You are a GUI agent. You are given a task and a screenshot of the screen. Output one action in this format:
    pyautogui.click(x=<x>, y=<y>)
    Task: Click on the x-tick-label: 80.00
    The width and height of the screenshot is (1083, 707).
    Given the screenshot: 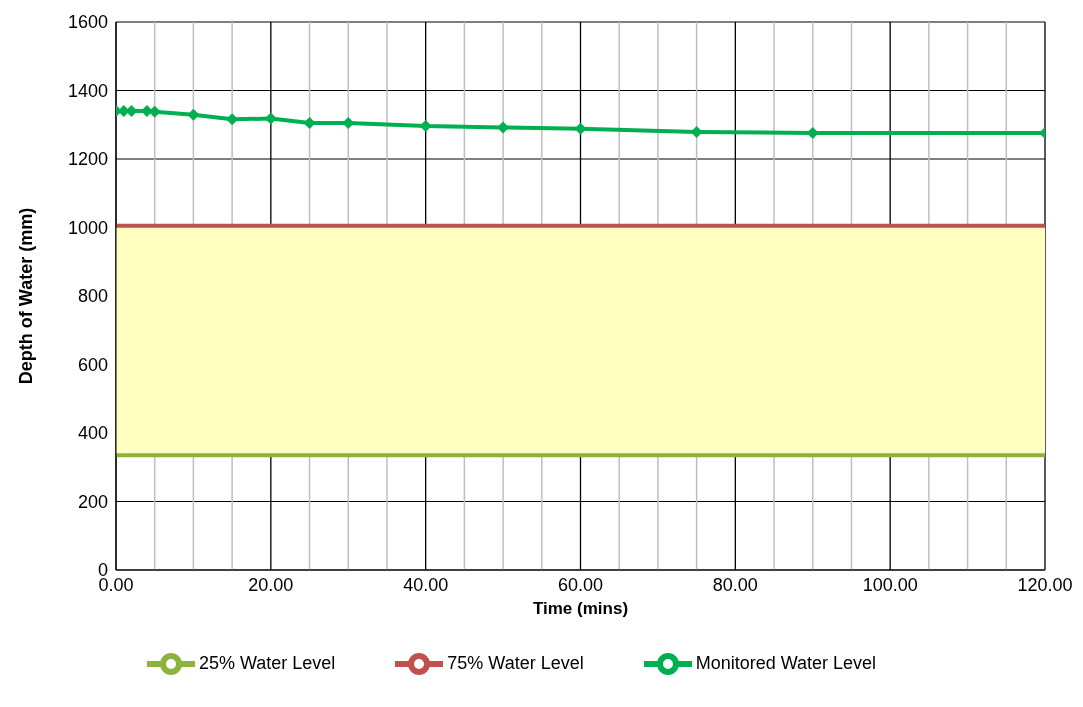 What is the action you would take?
    pyautogui.click(x=735, y=584)
    